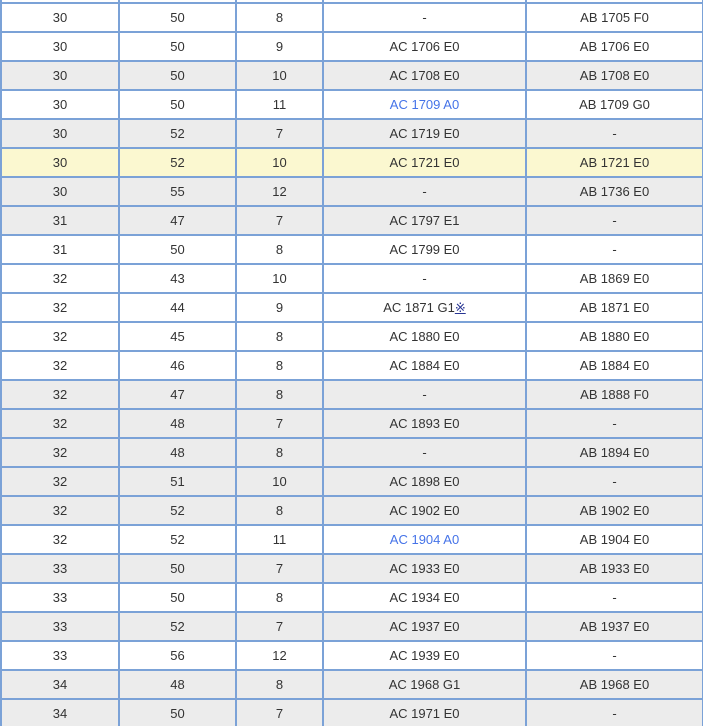  What do you see at coordinates (424, 684) in the screenshot?
I see `table-cell: AC 1968 G1` at bounding box center [424, 684].